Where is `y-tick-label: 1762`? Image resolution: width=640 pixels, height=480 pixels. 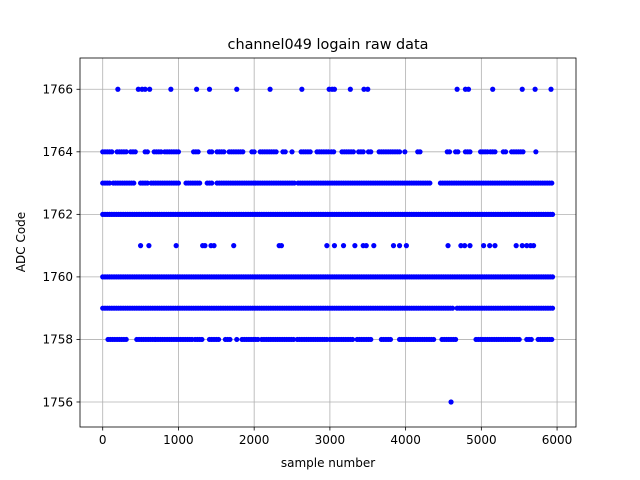
y-tick-label: 1762 is located at coordinates (57, 215).